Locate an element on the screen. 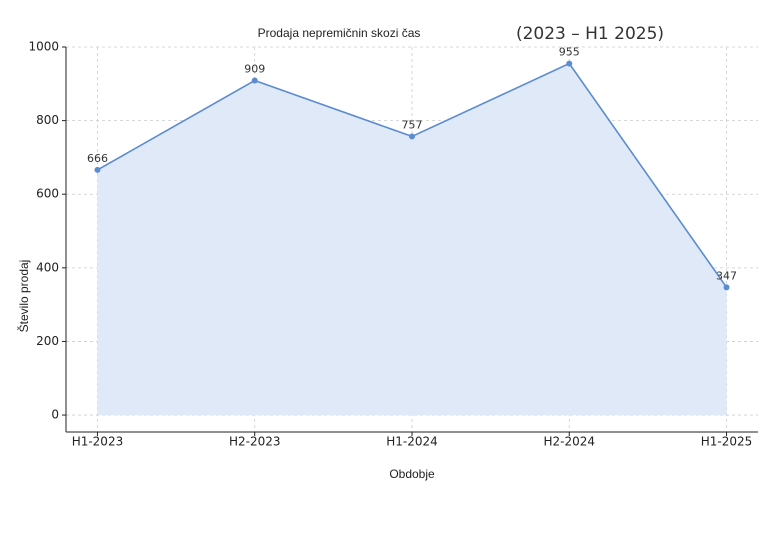 This screenshot has width=770, height=545. value-label: 347 is located at coordinates (726, 275).